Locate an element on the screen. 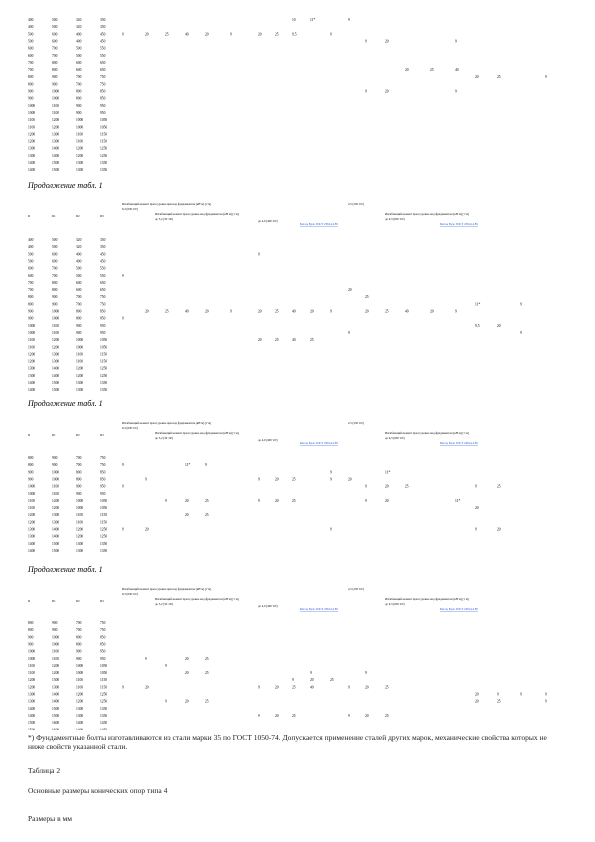  units-note: Размеры в мм is located at coordinates (50, 818).